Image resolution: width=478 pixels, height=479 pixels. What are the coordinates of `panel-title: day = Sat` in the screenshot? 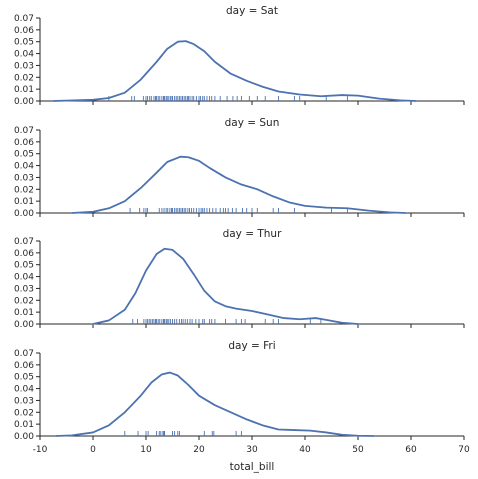 It's located at (252, 11).